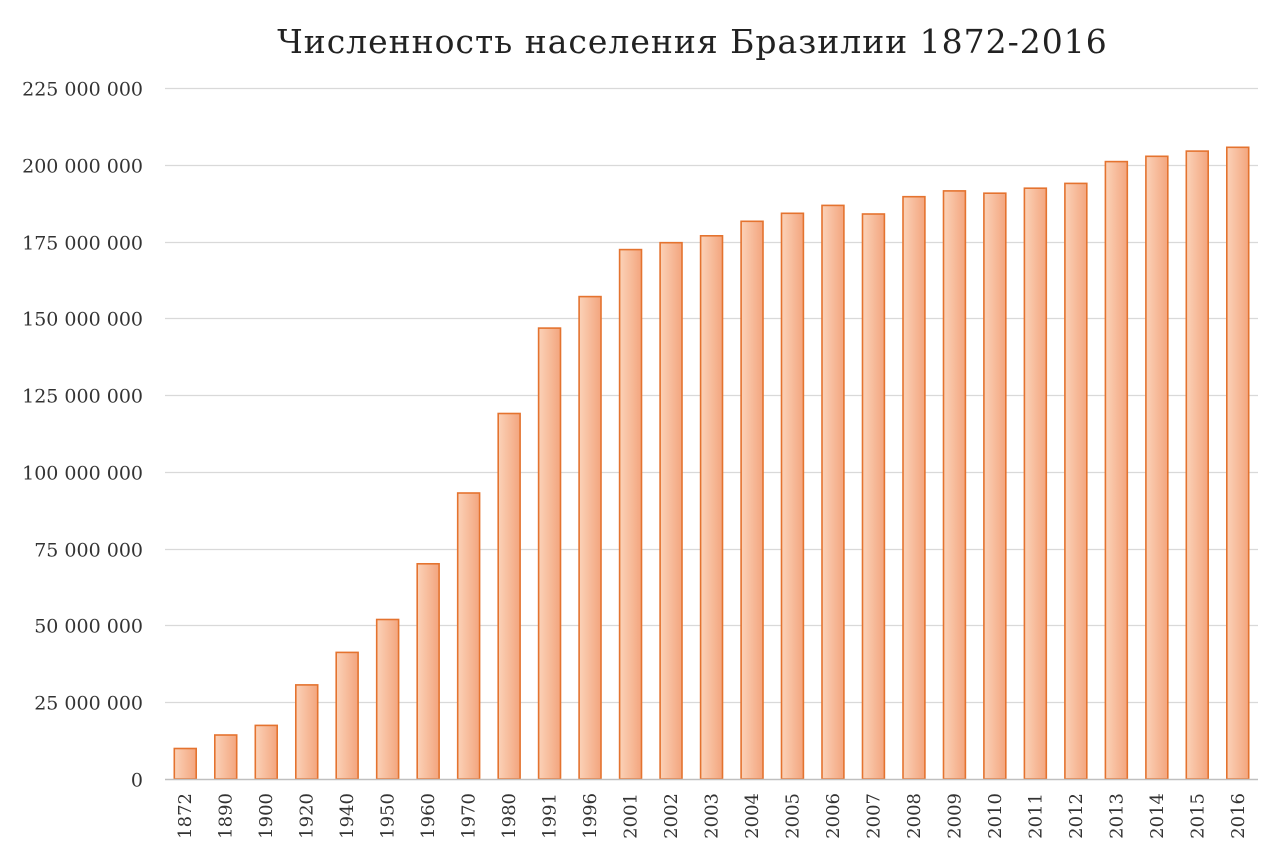 The height and width of the screenshot is (858, 1280). Describe the element at coordinates (388, 816) in the screenshot. I see `x-tick-label: 1950` at that location.